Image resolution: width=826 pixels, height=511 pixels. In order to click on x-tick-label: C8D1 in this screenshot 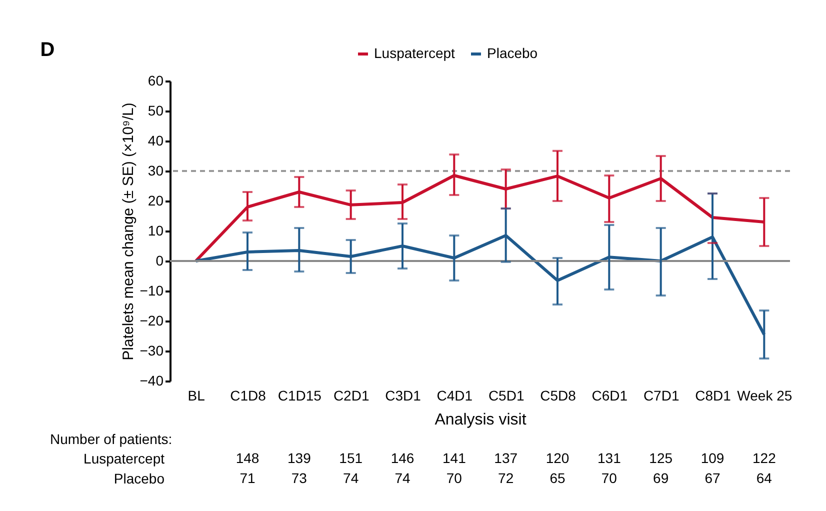, I will do `click(713, 396)`.